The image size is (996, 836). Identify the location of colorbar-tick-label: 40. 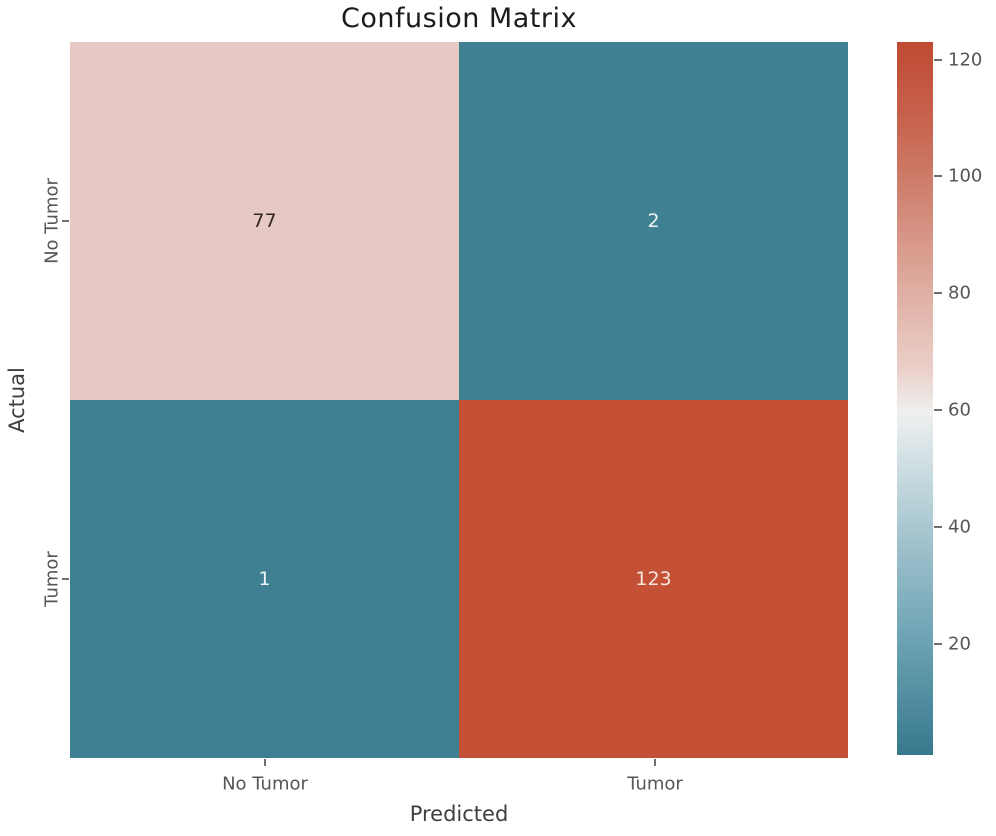
(959, 527).